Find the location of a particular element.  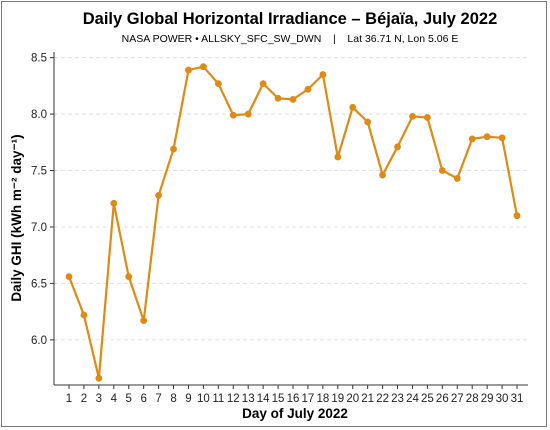

x-tick-label: 20 is located at coordinates (352, 399).